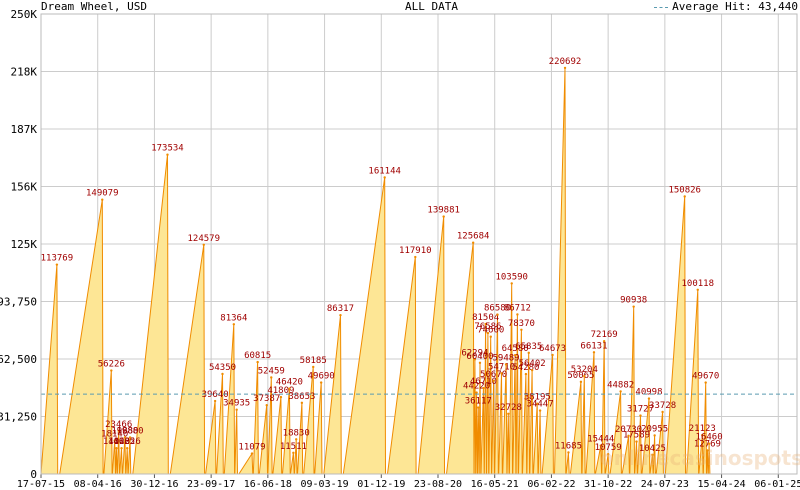 The image size is (800, 490). I want to click on hit-value-label: 64673, so click(552, 349).